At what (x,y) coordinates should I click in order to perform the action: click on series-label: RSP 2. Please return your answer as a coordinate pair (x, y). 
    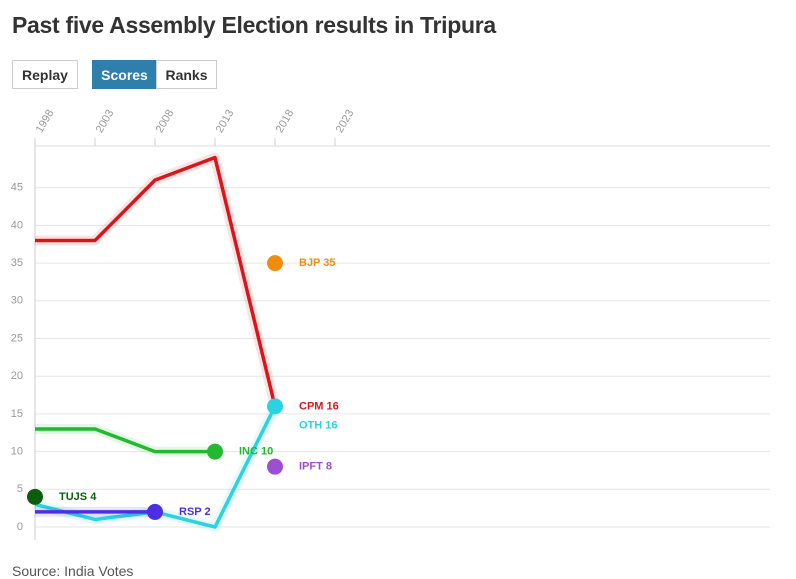
    Looking at the image, I should click on (195, 512).